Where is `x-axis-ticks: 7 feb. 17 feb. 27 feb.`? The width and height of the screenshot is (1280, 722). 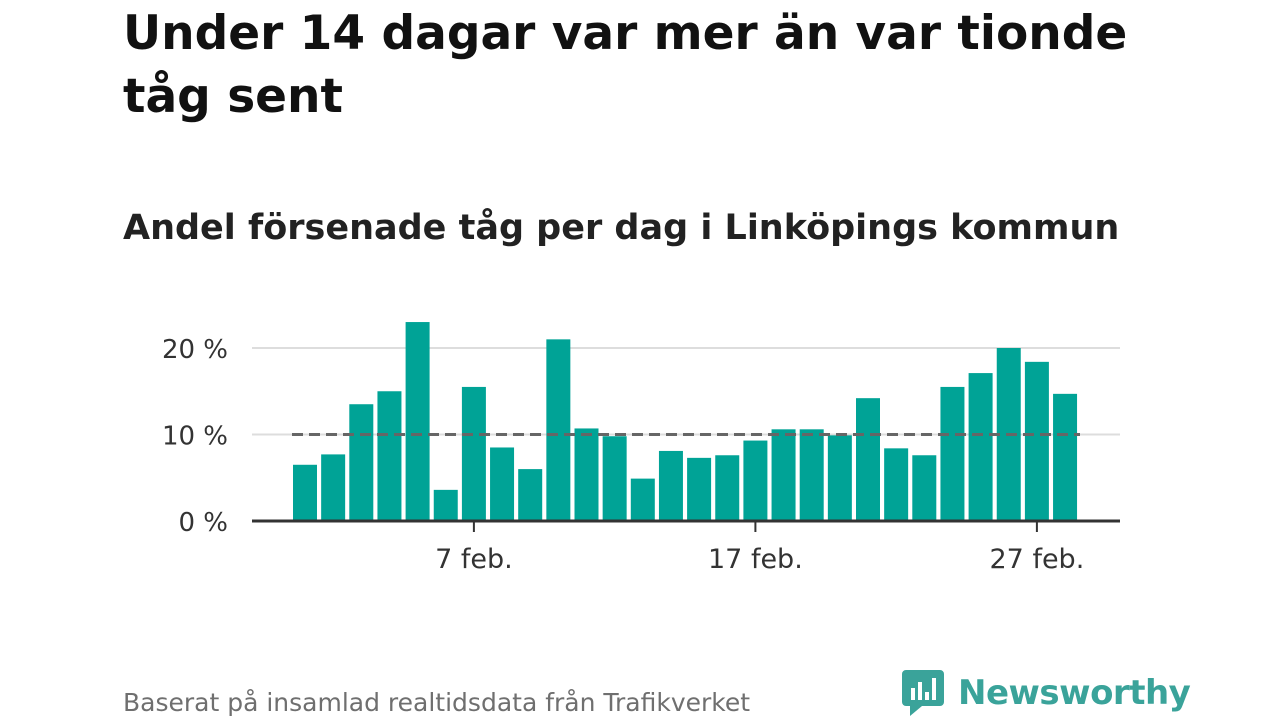 x-axis-ticks: 7 feb. 17 feb. 27 feb. is located at coordinates (759, 548).